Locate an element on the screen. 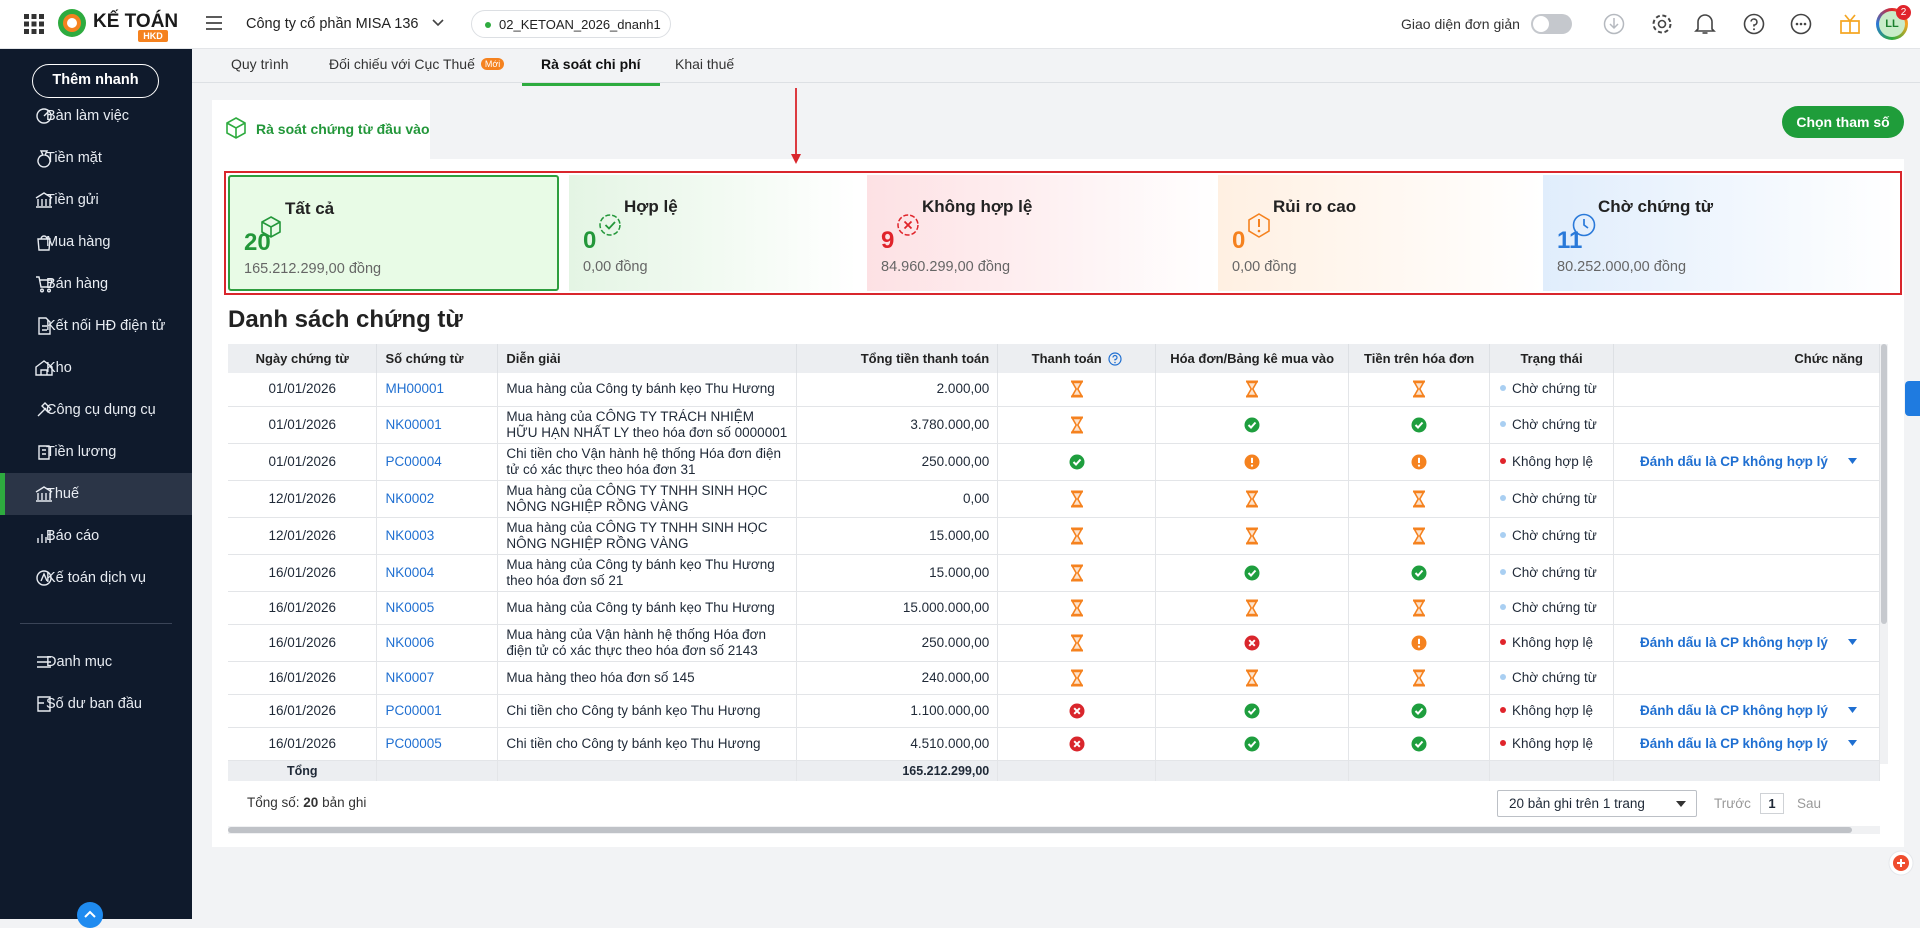 The height and width of the screenshot is (928, 1920). tab: Quy trình is located at coordinates (260, 64).